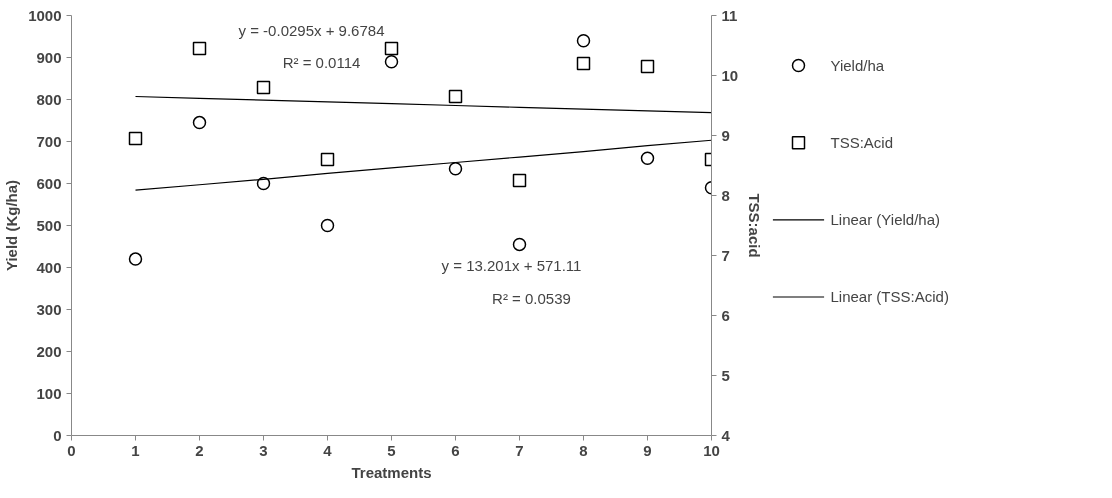  I want to click on x-tick-label: 4, so click(328, 450).